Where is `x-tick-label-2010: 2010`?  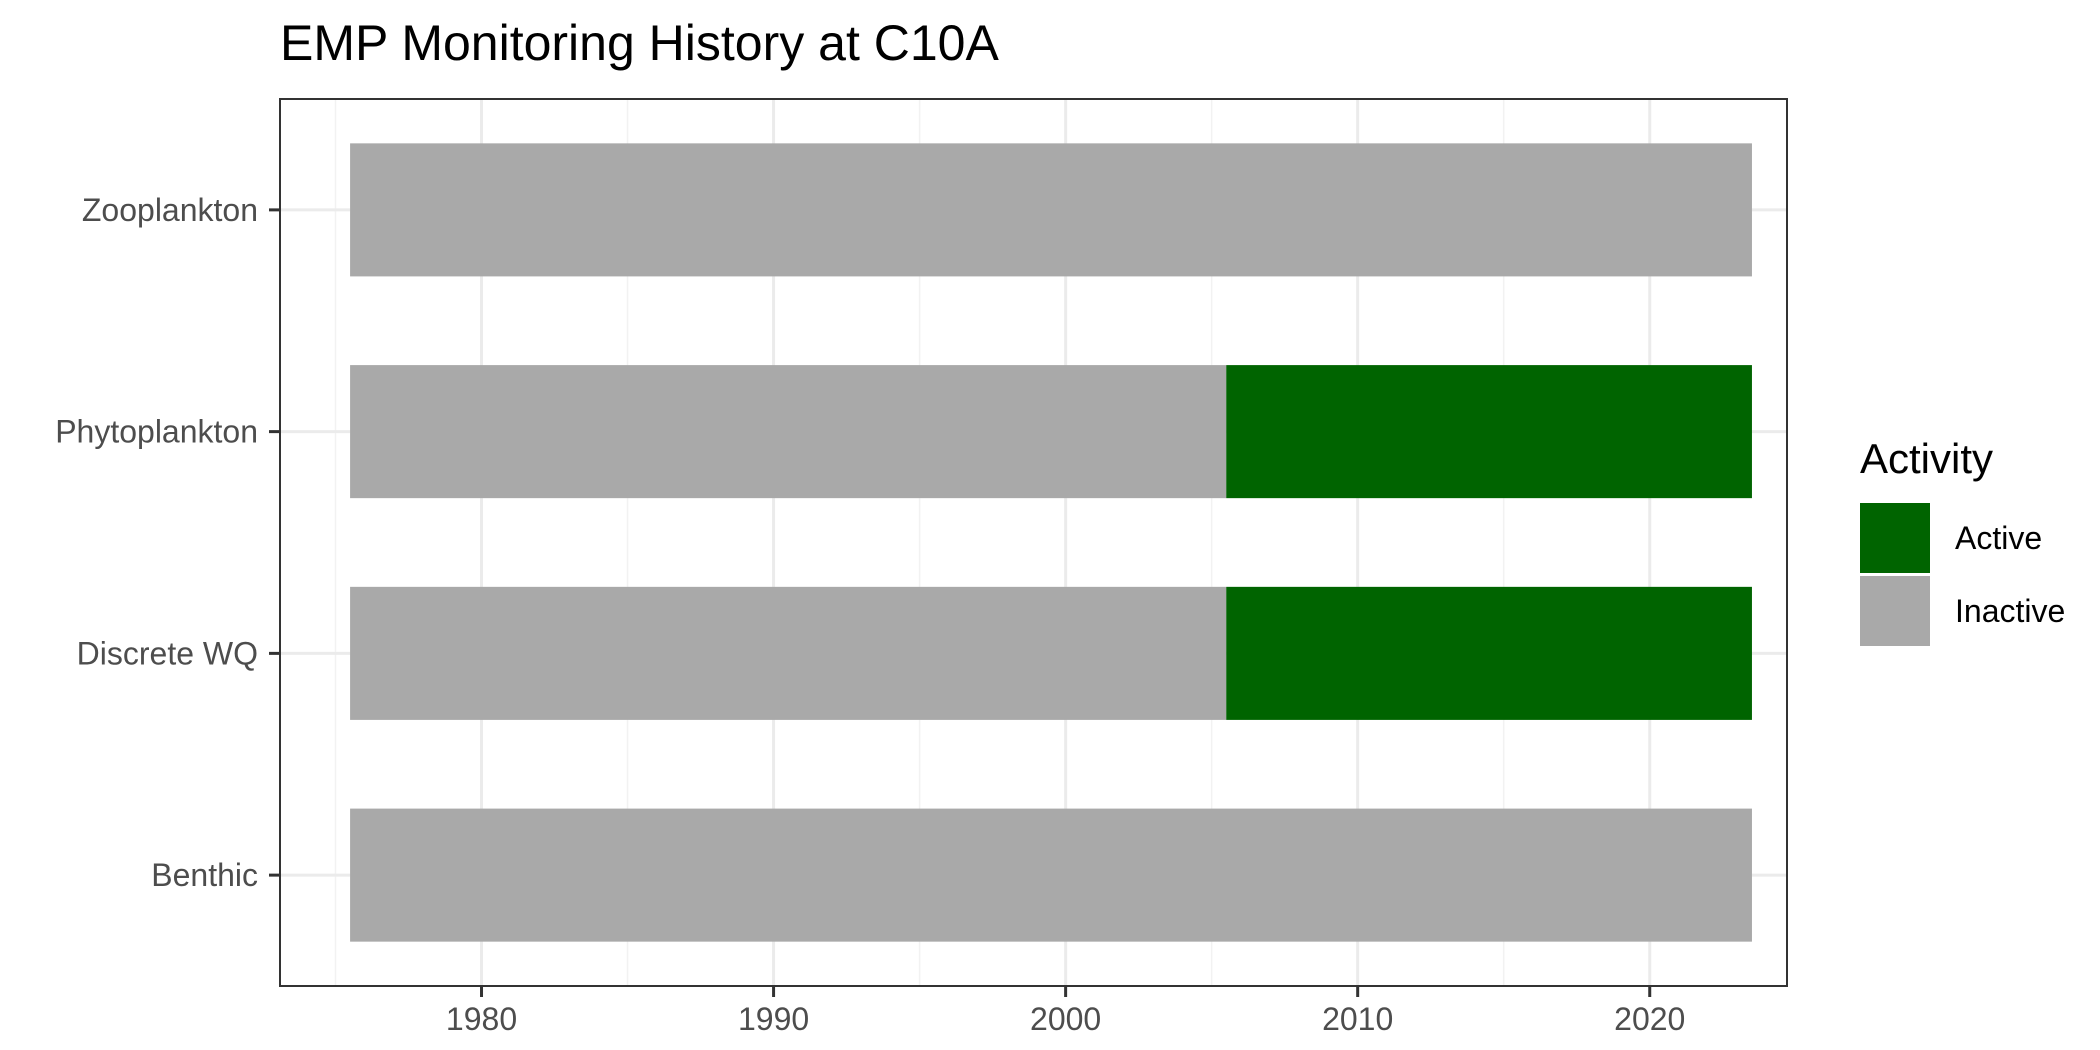
x-tick-label-2010: 2010 is located at coordinates (1357, 1019).